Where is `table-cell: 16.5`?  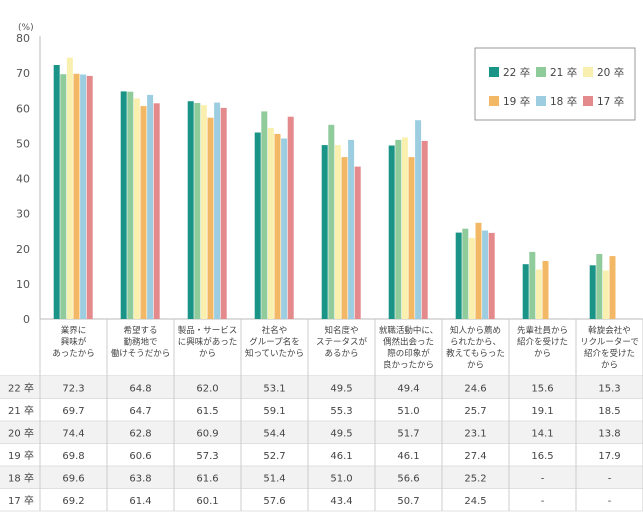
table-cell: 16.5 is located at coordinates (542, 456).